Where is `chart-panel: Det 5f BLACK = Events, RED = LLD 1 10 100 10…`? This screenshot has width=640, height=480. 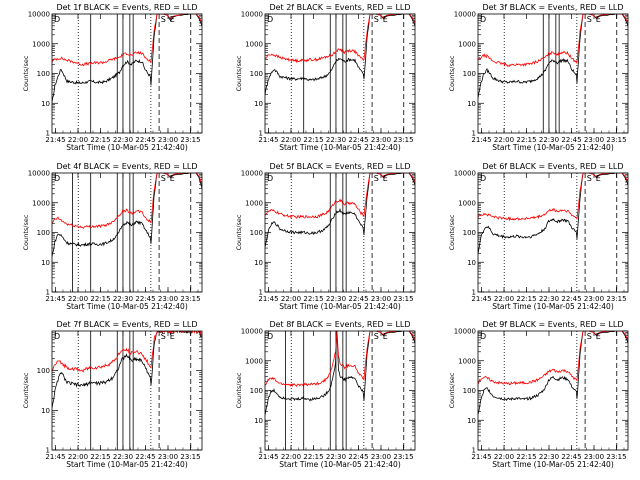
chart-panel: Det 5f BLACK = Events, RED = LLD 1 10 100 10… is located at coordinates (325, 236).